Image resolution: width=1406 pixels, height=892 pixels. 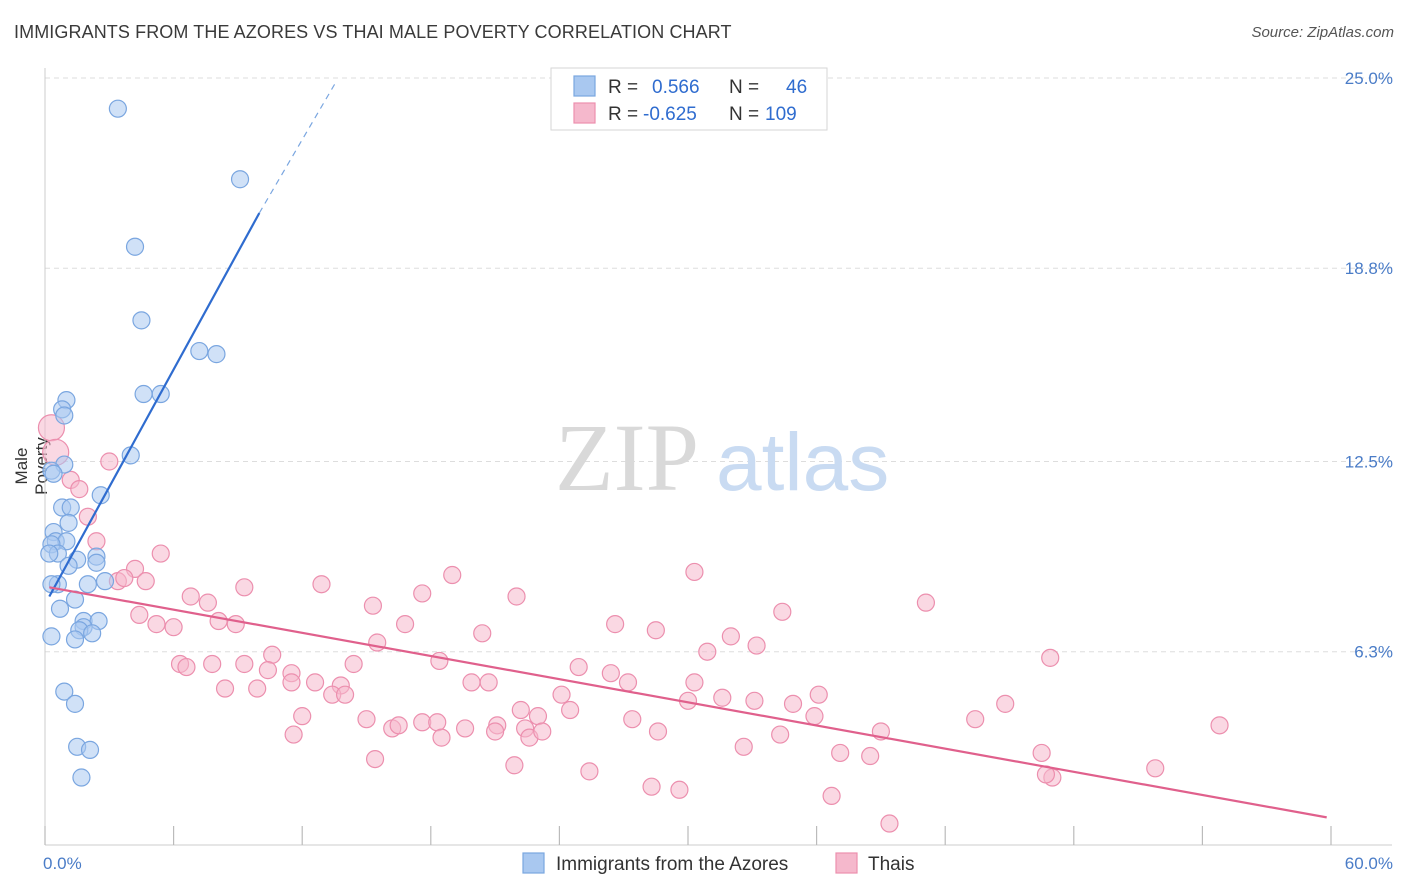 What do you see at coordinates (623, 114) in the screenshot?
I see `legend-r-label-2: R =` at bounding box center [623, 114].